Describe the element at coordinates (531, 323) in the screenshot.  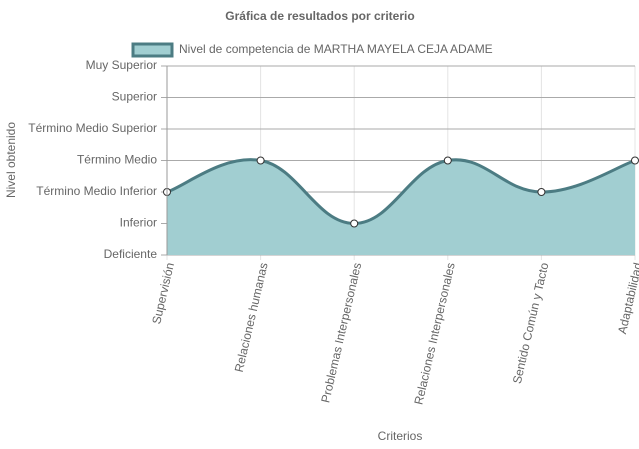
I see `x-tick-label: Sentido Común y Tacto` at that location.